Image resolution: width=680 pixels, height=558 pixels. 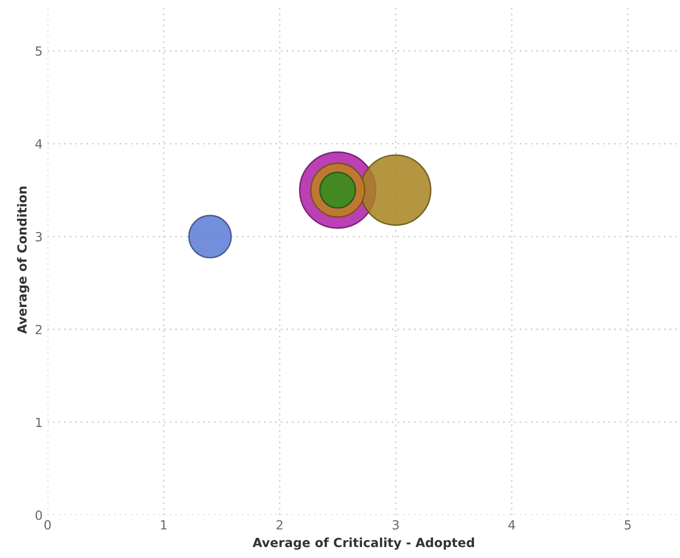 I want to click on x-tick-label: 2, so click(x=279, y=525).